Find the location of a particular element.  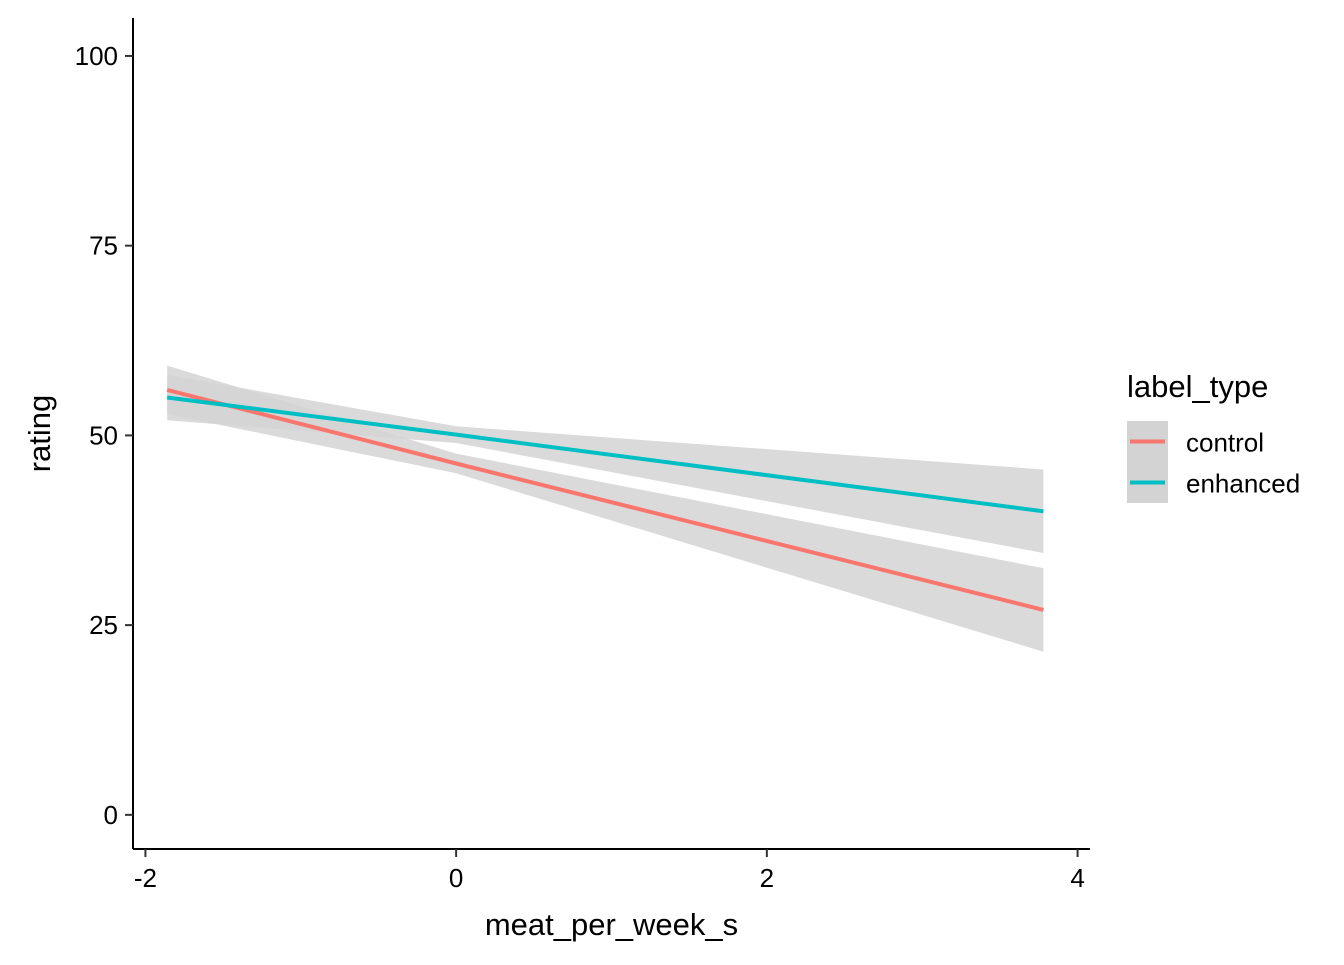

series-line-enhanced is located at coordinates (605, 454).